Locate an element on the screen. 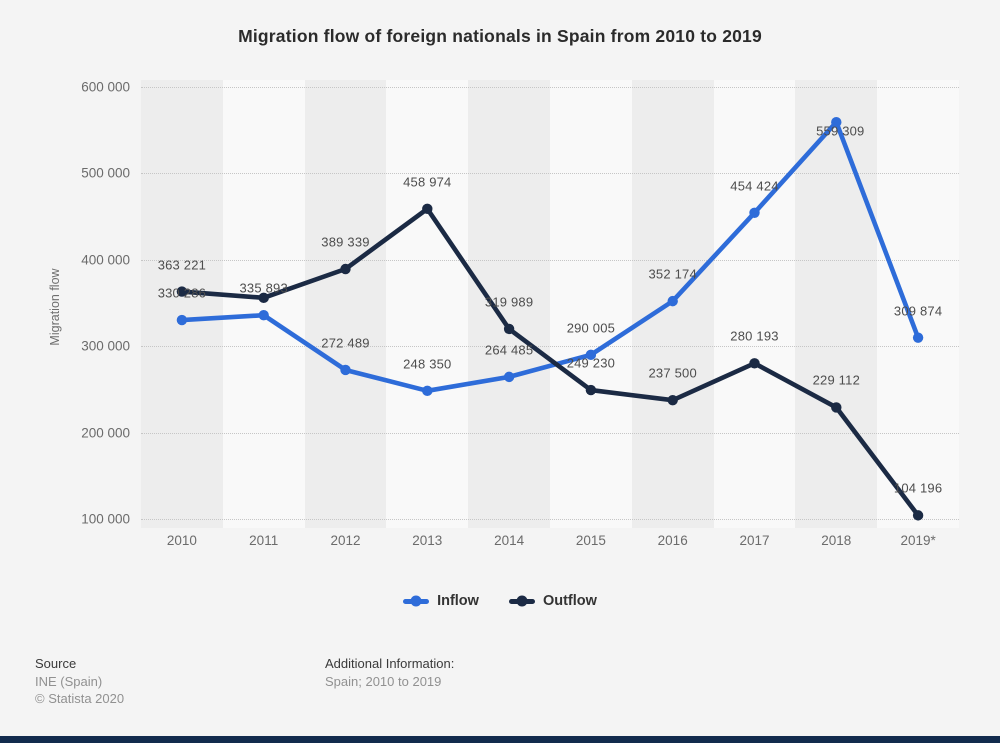 The image size is (1000, 743). additional-info-value: Spain; 2010 to 2019 is located at coordinates (383, 681).